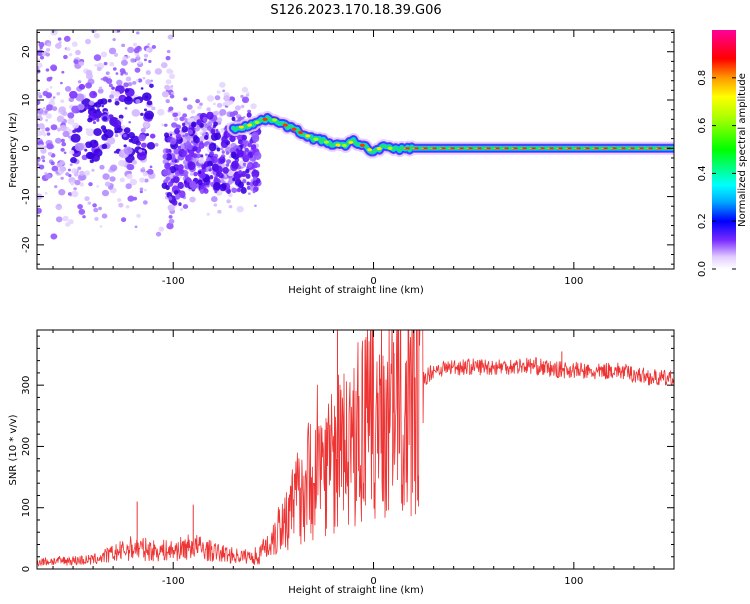 This screenshot has width=750, height=604. Describe the element at coordinates (26, 100) in the screenshot. I see `spectrogram-ytick-label: 10` at that location.